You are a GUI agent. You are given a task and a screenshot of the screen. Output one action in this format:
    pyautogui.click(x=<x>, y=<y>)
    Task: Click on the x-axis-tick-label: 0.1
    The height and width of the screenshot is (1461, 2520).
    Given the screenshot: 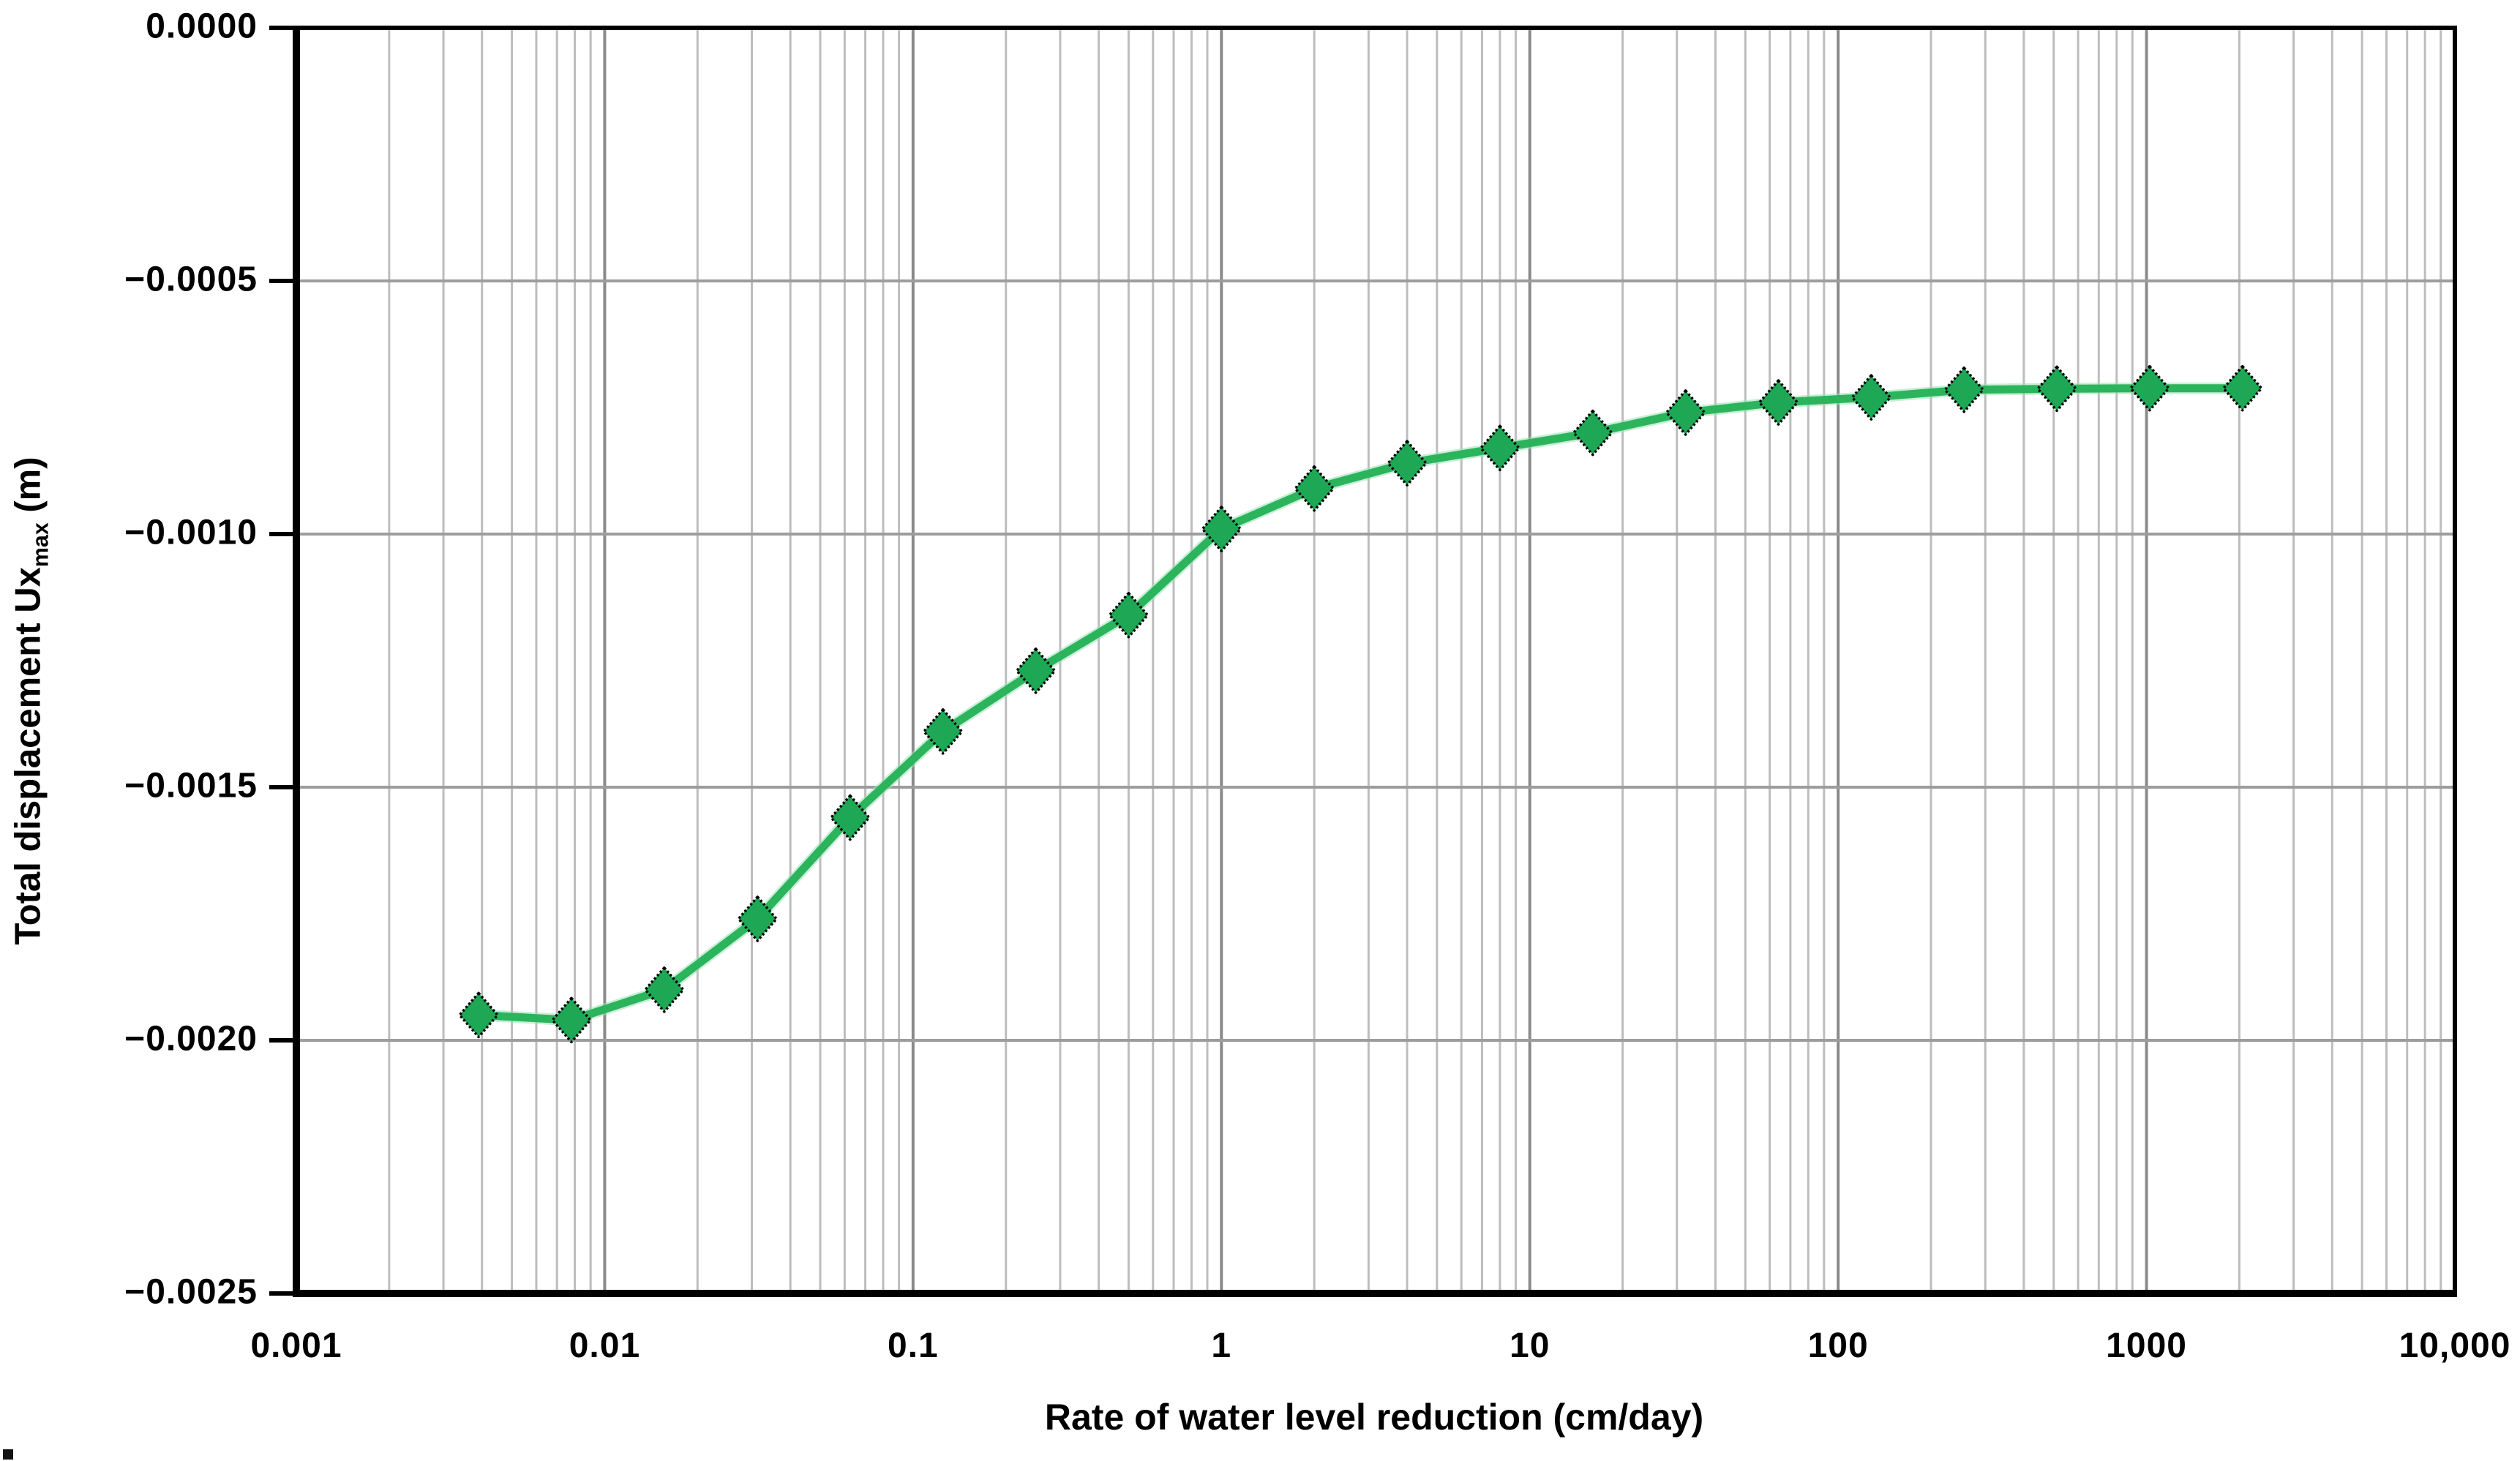 What is the action you would take?
    pyautogui.click(x=913, y=1345)
    